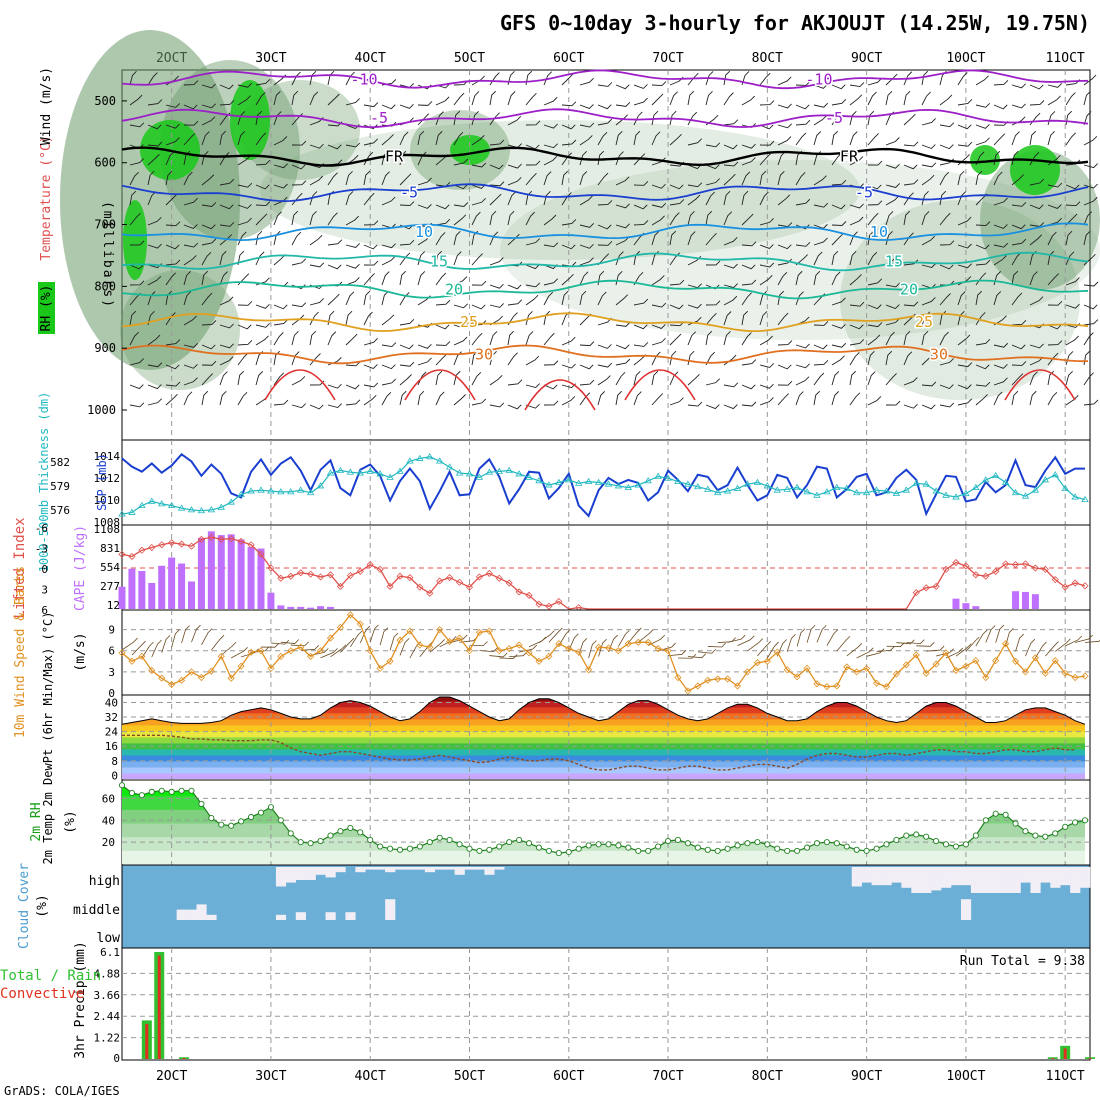 This screenshot has height=1100, width=1100. What do you see at coordinates (107, 529) in the screenshot?
I see `cape-tick: 1108` at bounding box center [107, 529].